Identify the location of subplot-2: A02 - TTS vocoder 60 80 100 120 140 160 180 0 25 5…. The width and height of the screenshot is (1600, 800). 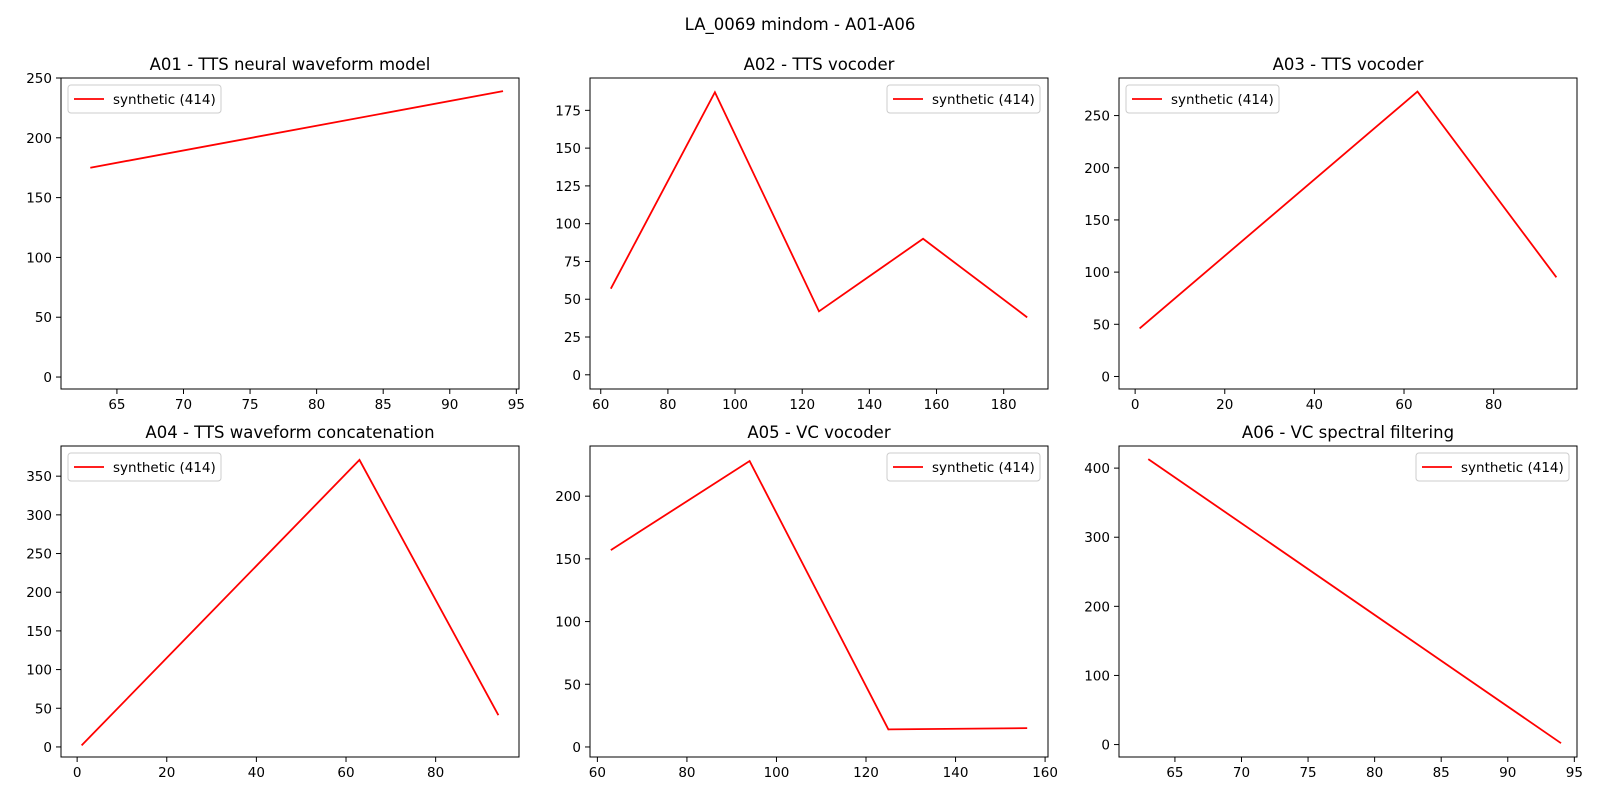
(802, 234).